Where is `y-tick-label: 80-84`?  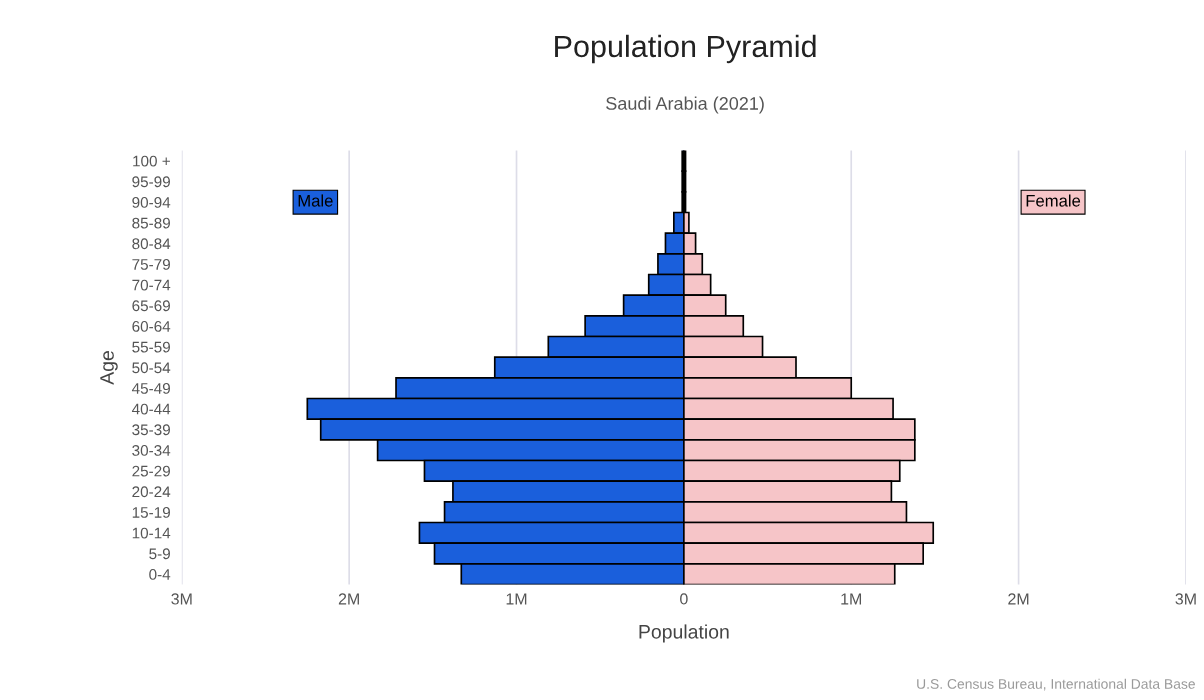
y-tick-label: 80-84 is located at coordinates (151, 244).